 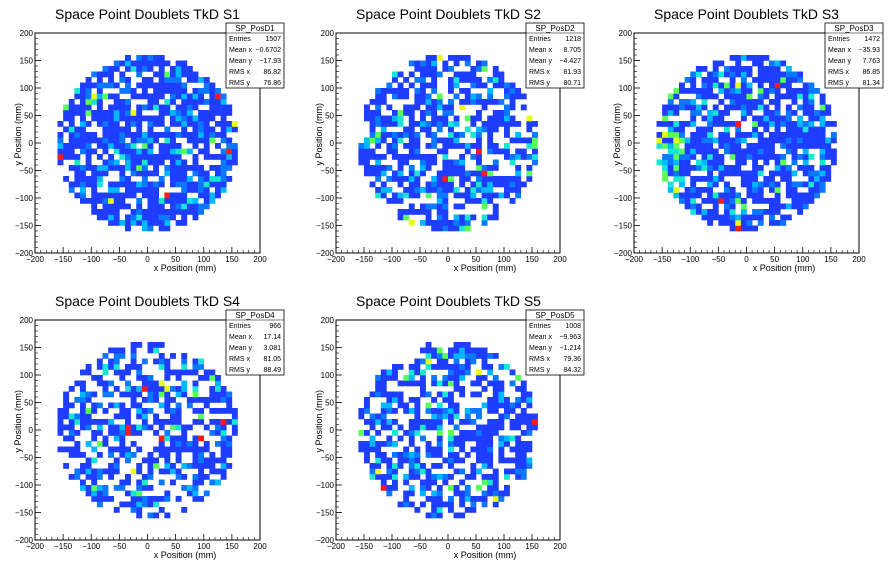 I want to click on stats-row-value: −1.214, so click(x=570, y=348).